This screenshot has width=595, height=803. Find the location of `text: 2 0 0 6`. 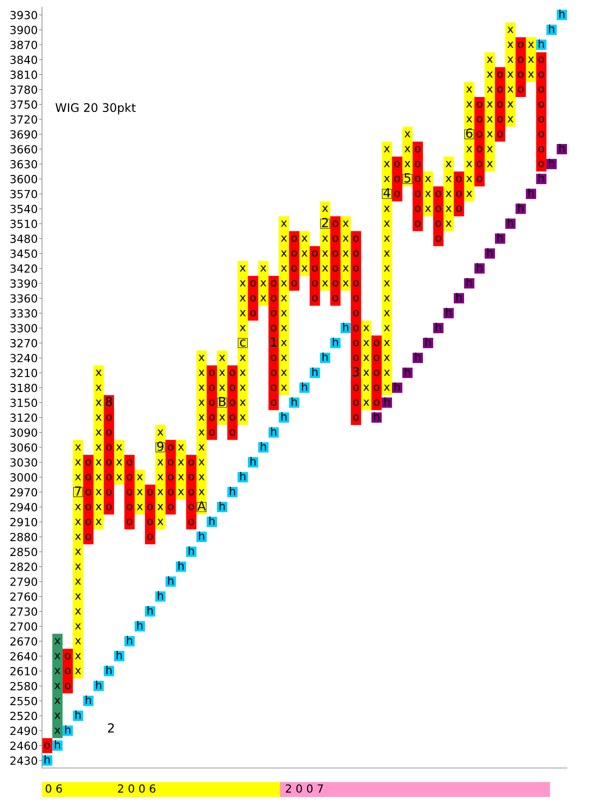

text: 2 0 0 6 is located at coordinates (137, 788).